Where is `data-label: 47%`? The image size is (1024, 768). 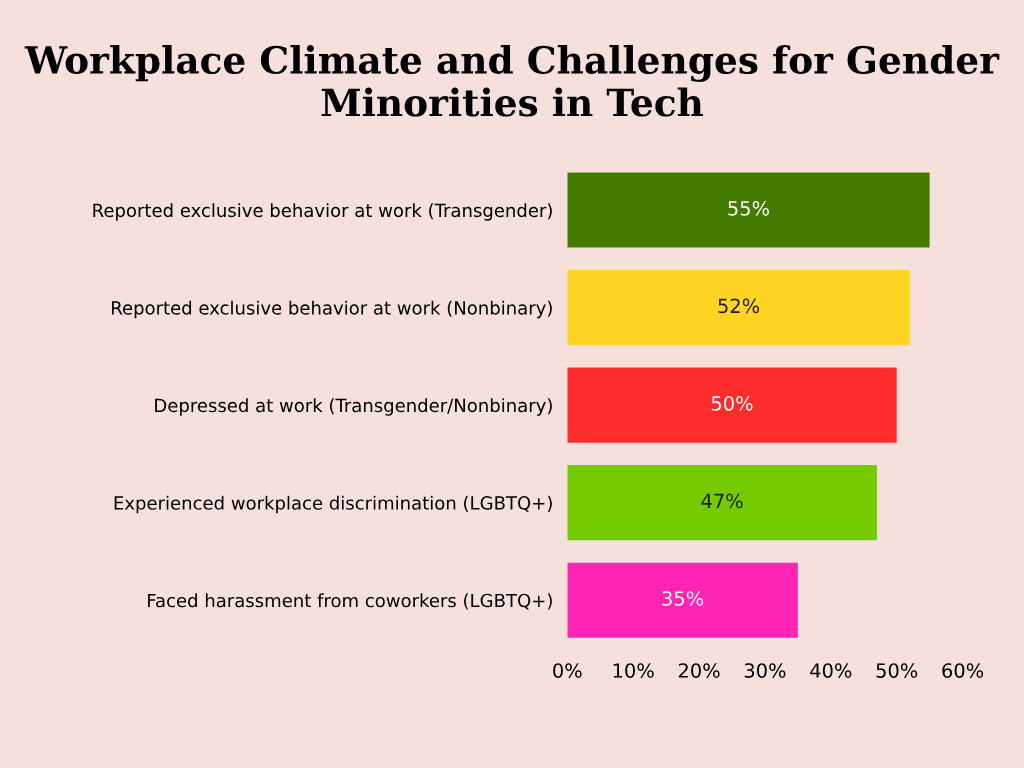 data-label: 47% is located at coordinates (722, 501).